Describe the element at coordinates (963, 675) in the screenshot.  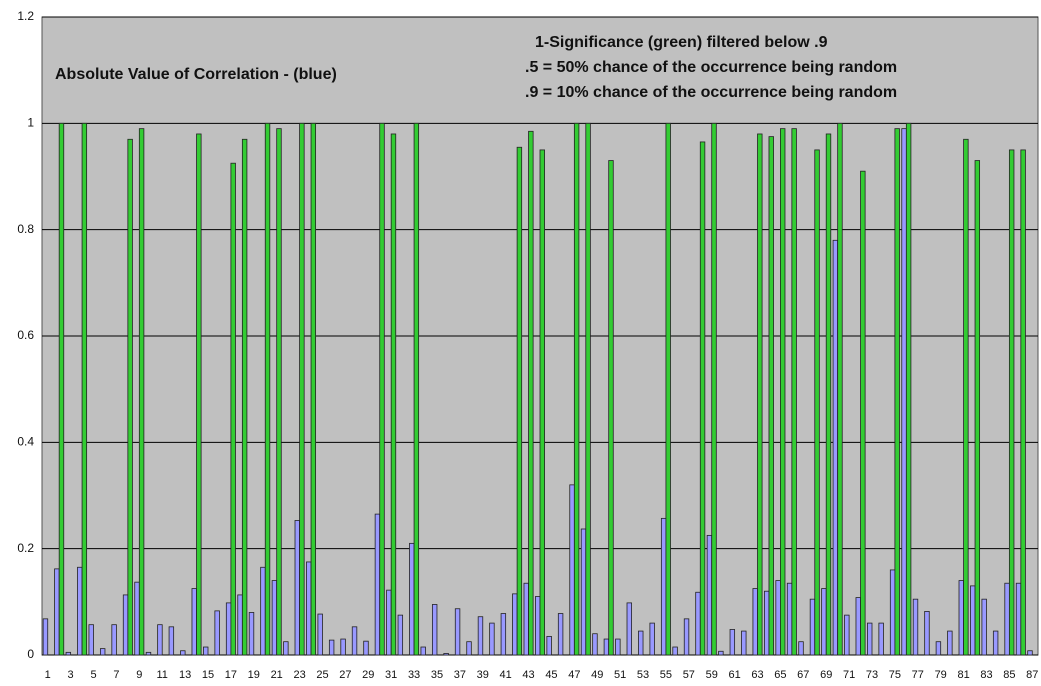
I see `x-tick-label: 81` at that location.